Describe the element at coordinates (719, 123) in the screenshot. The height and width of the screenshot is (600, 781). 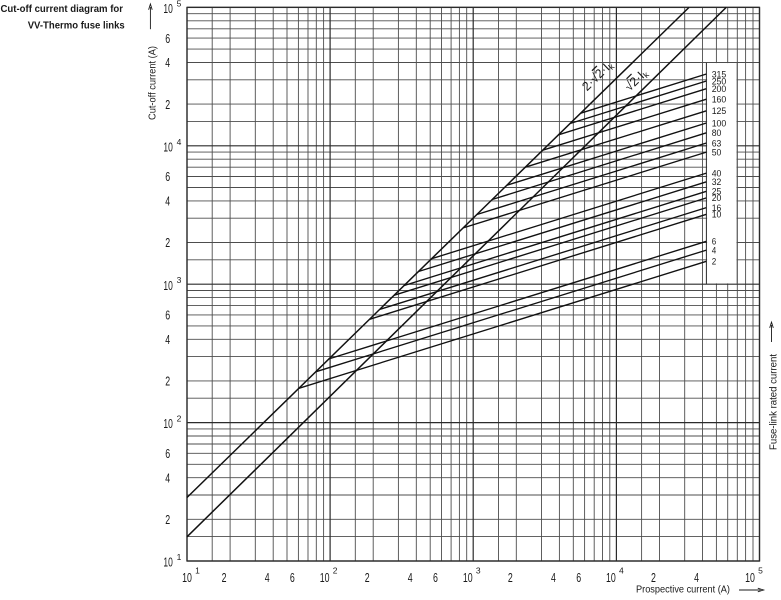
I see `svg-text: 100` at that location.